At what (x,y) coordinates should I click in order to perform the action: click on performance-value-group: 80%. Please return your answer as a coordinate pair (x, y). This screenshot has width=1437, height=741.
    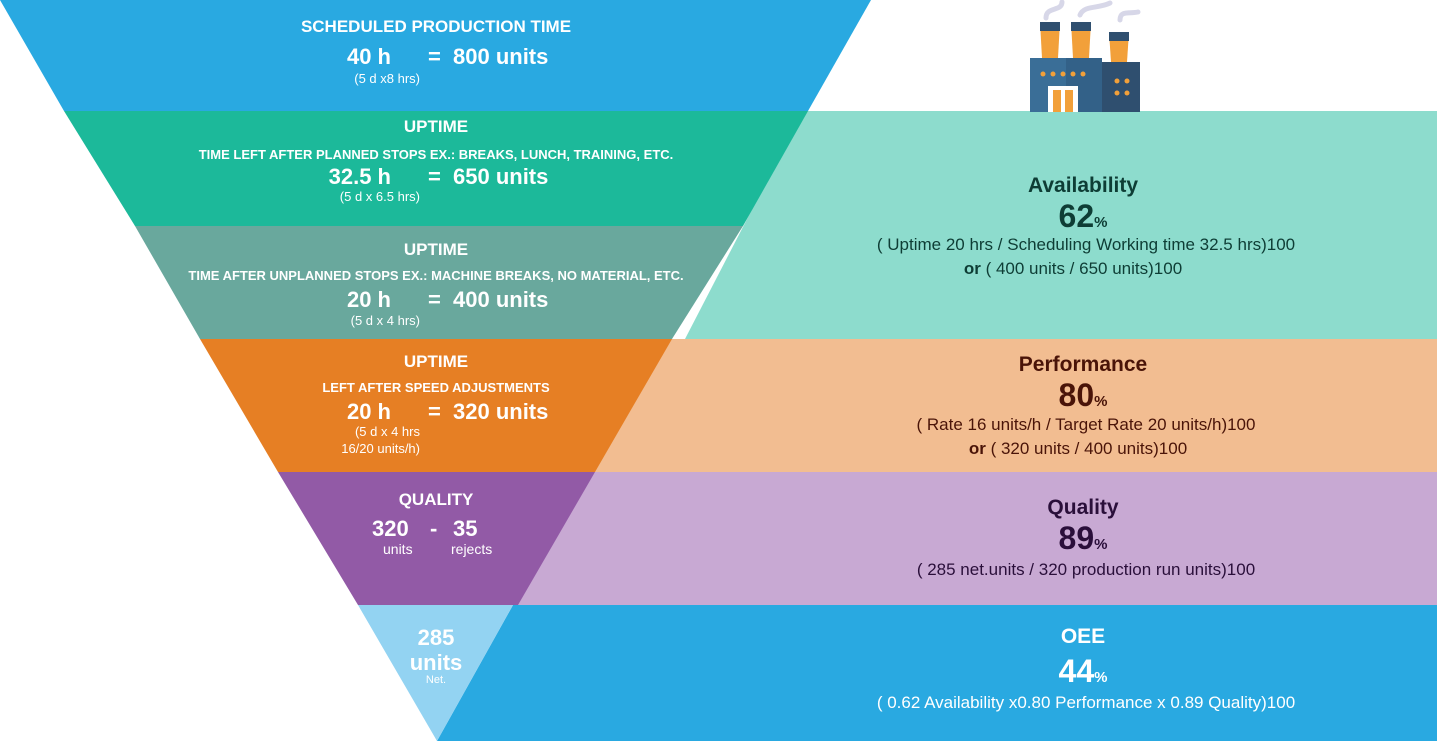
    Looking at the image, I should click on (1083, 395).